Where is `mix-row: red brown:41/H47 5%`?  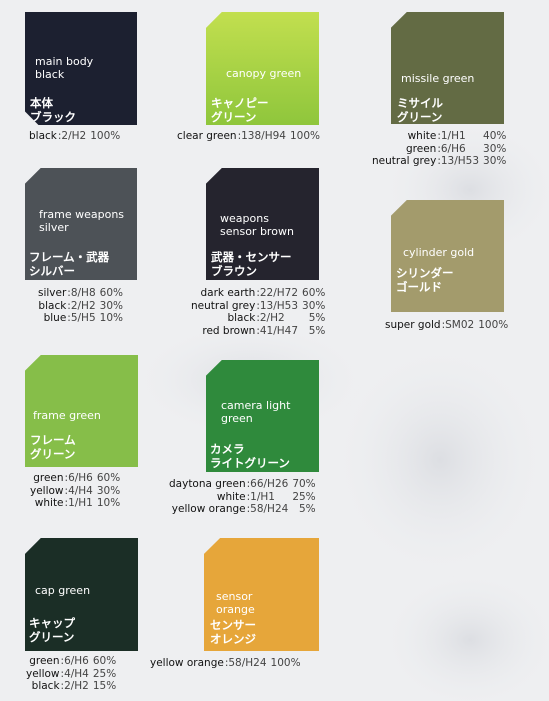
mix-row: red brown:41/H47 5% is located at coordinates (258, 331).